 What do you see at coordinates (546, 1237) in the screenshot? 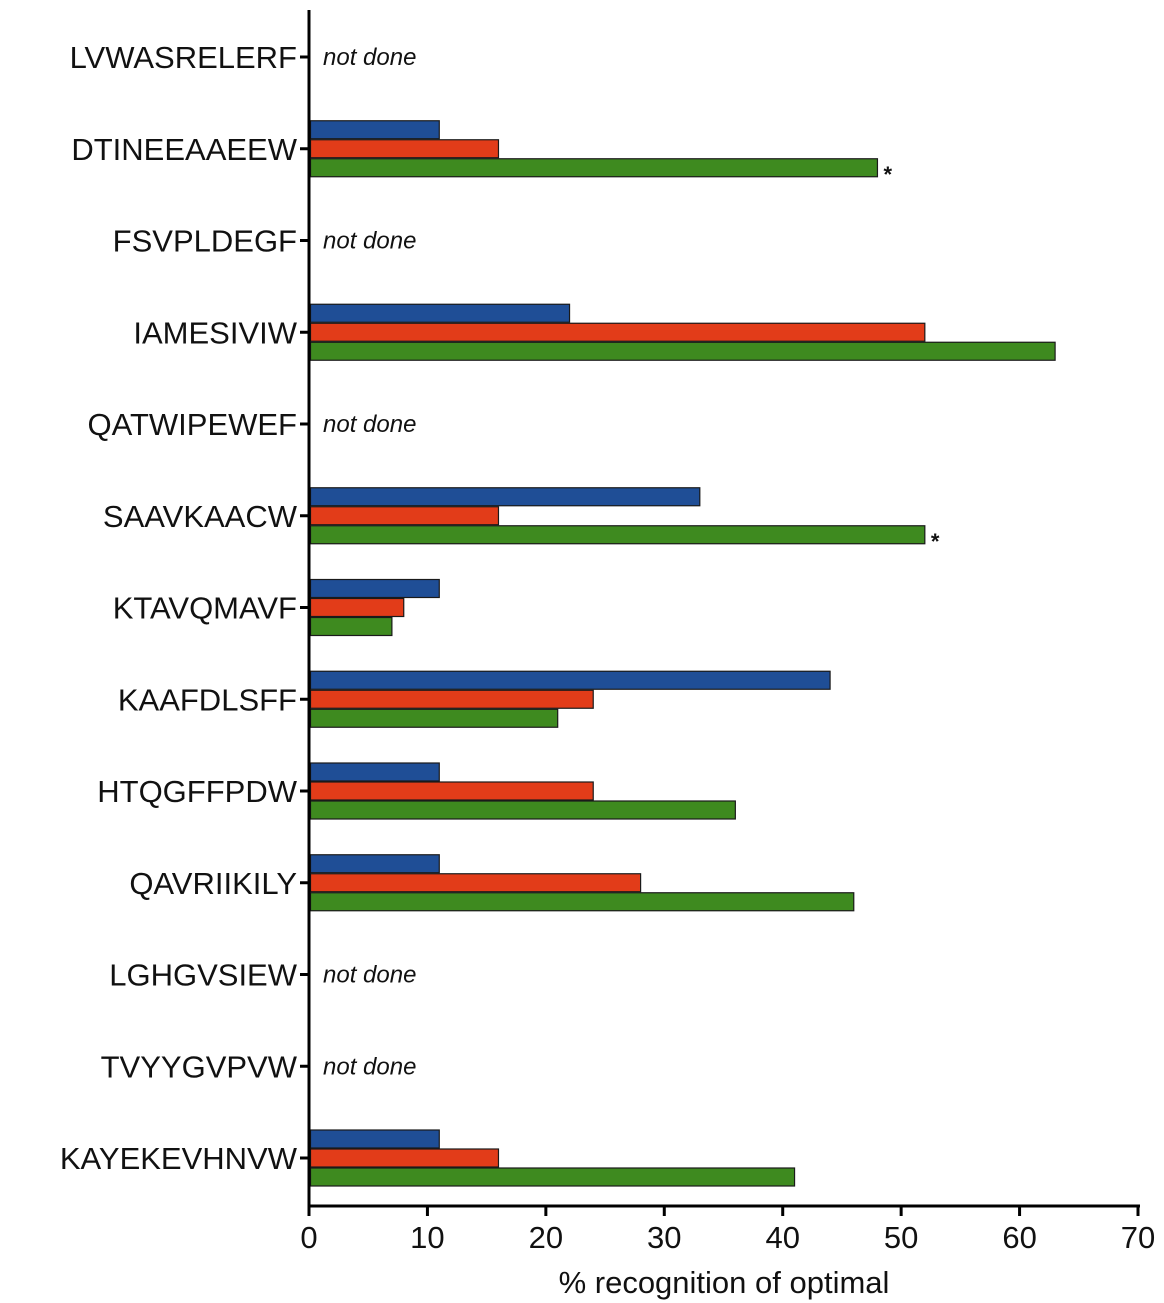
I see `x-tick-label: 20` at bounding box center [546, 1237].